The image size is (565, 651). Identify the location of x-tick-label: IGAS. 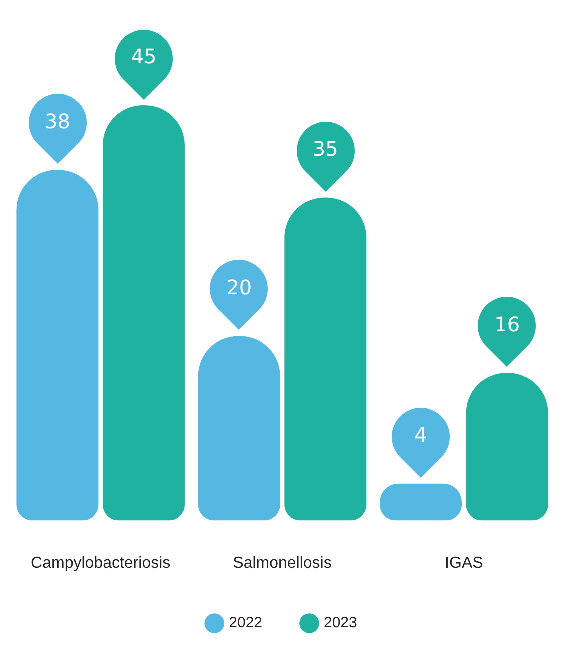
(464, 563).